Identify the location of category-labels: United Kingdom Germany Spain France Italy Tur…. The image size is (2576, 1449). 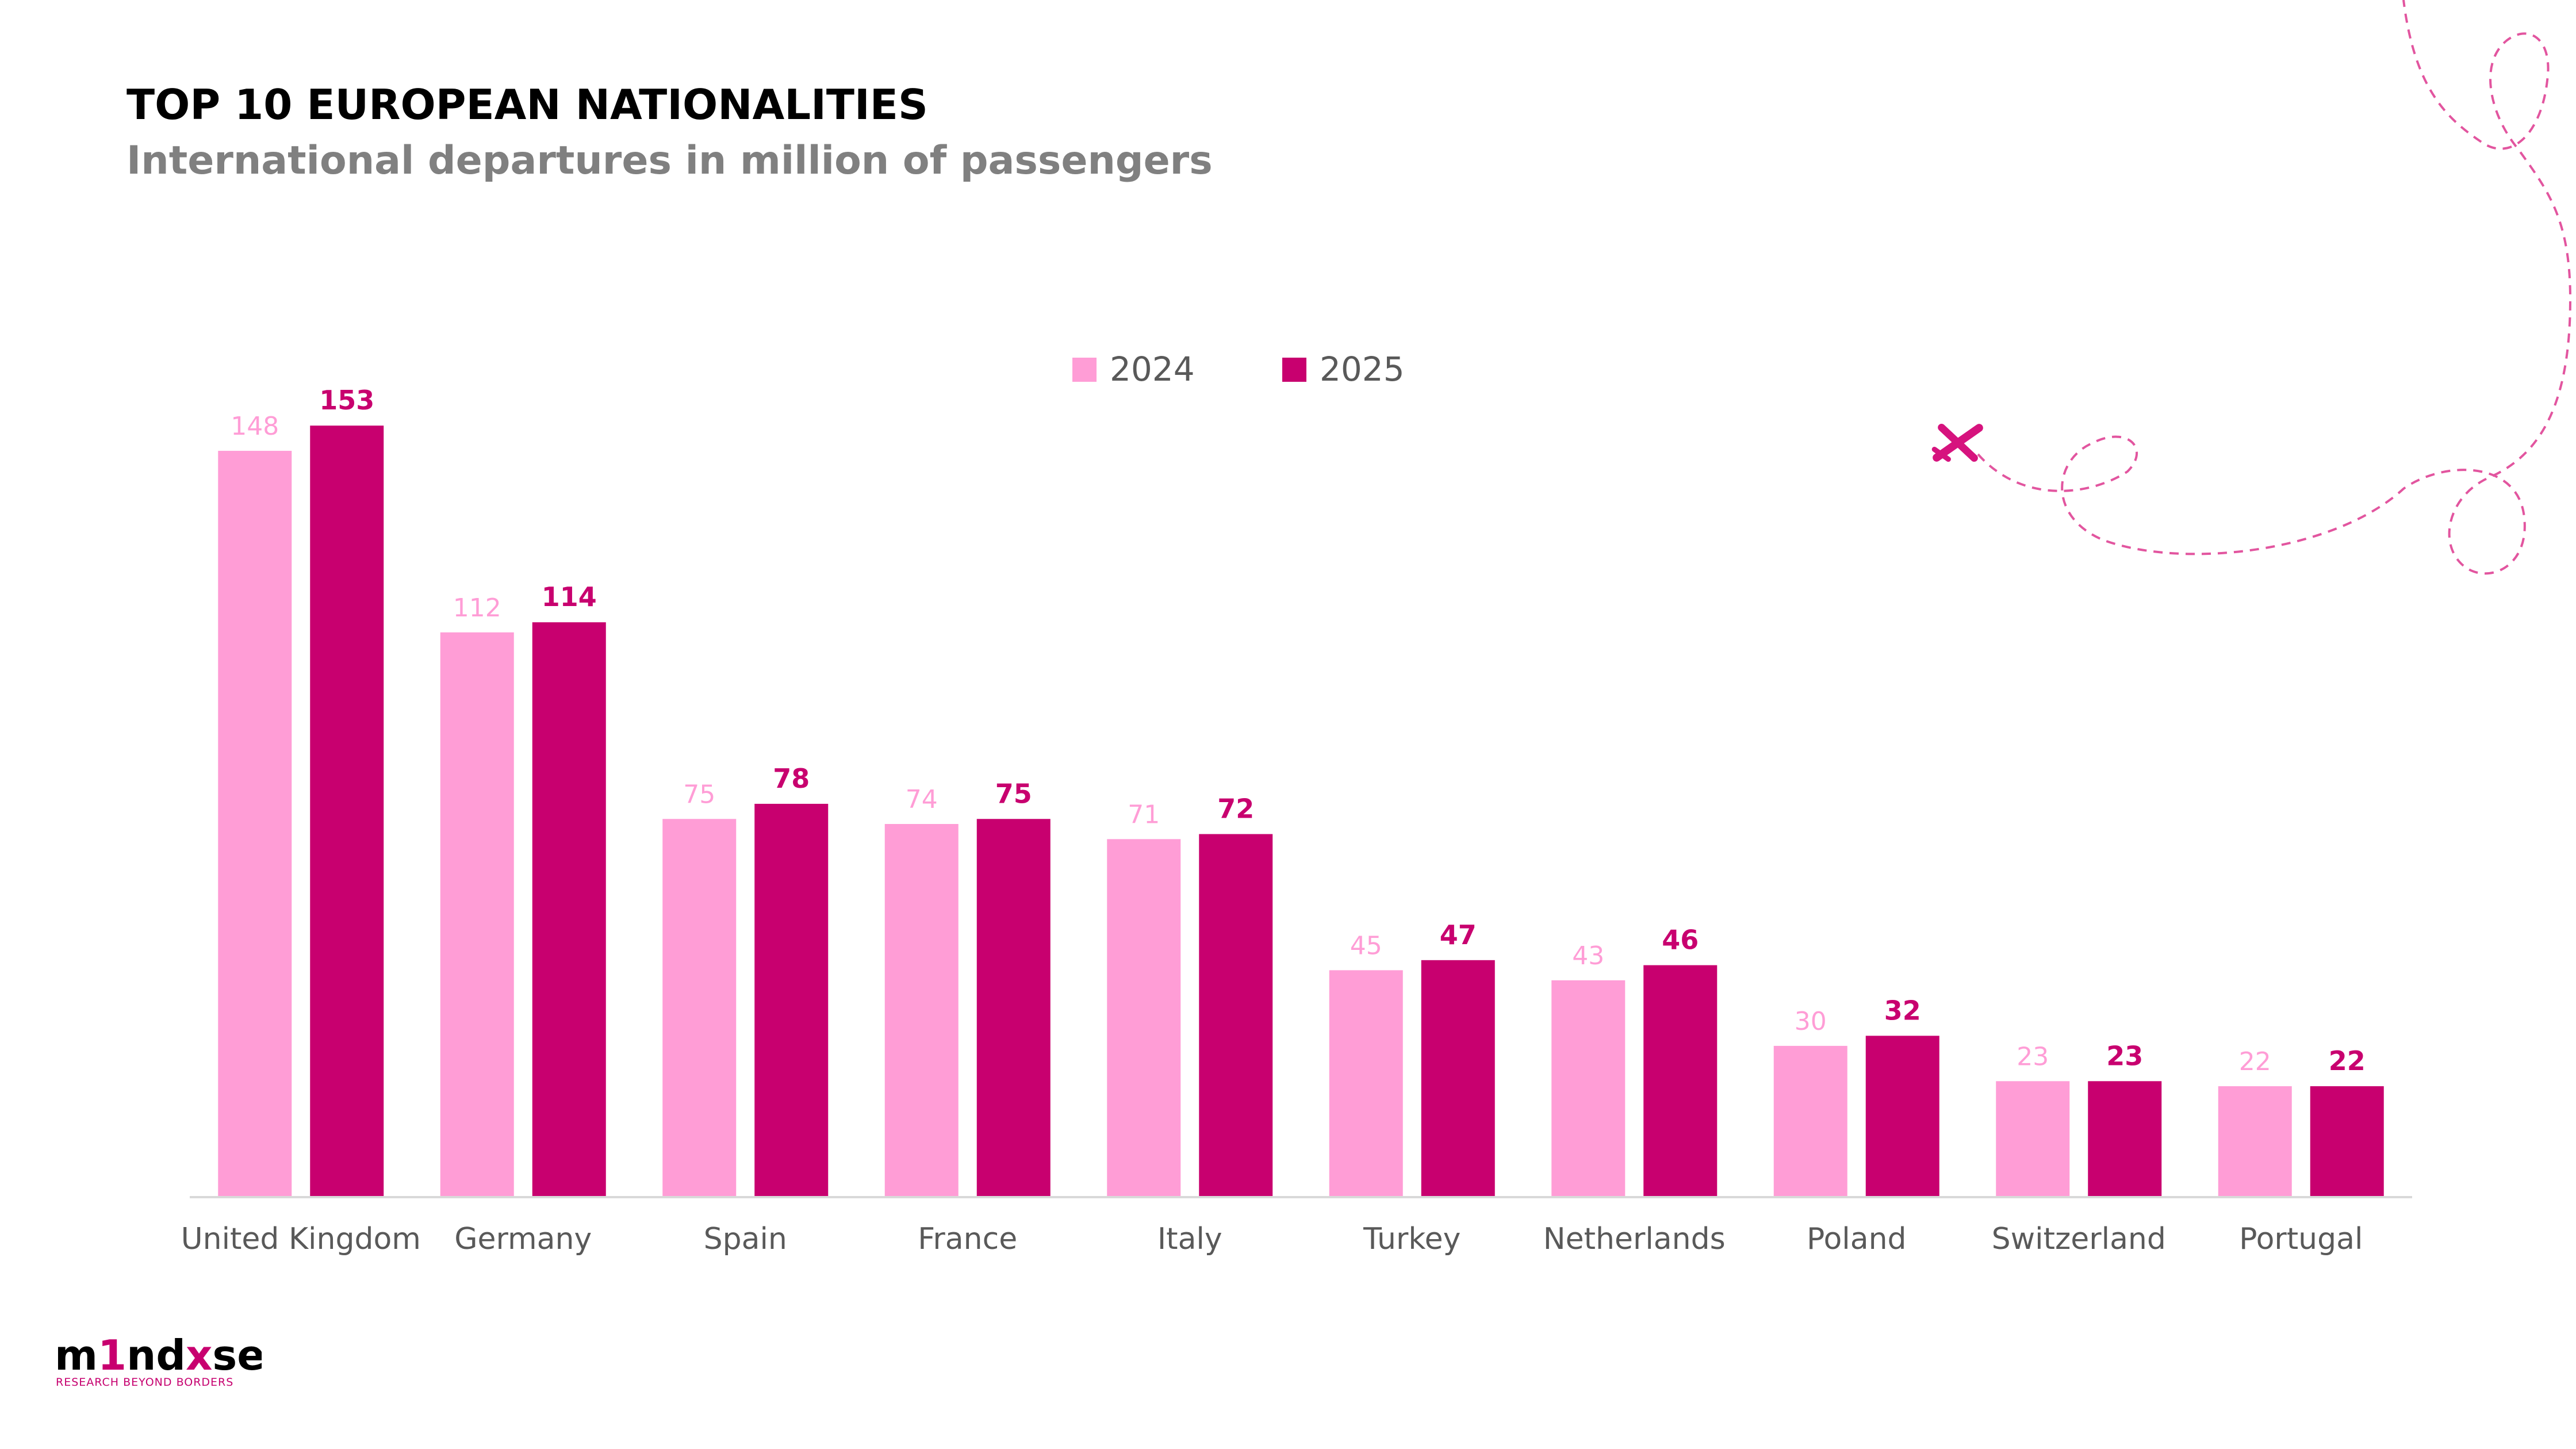
(1272, 1239).